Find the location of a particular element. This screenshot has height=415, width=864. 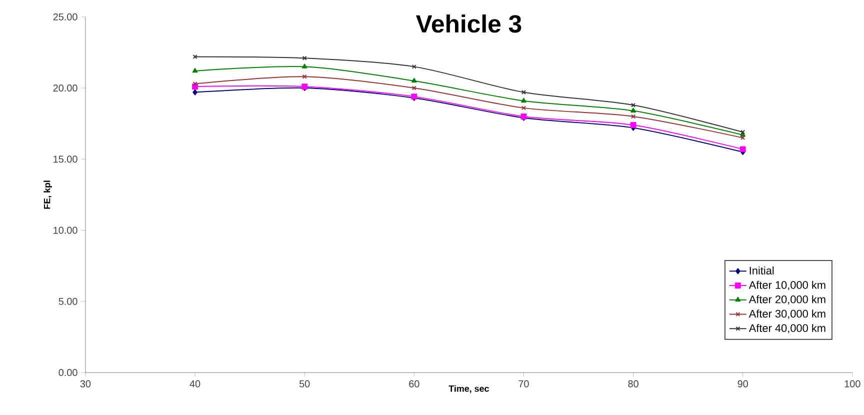

legend-label: After 10,000 km is located at coordinates (787, 285).